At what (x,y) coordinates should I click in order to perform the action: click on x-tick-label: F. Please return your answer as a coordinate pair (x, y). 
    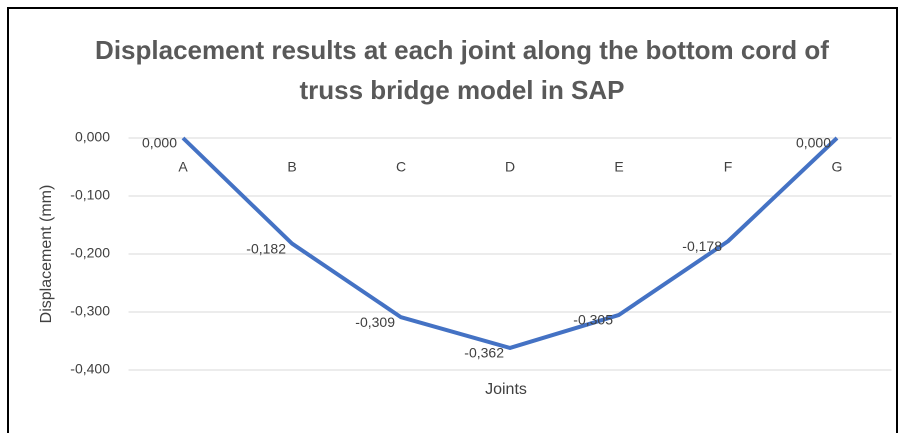
    Looking at the image, I should click on (728, 167).